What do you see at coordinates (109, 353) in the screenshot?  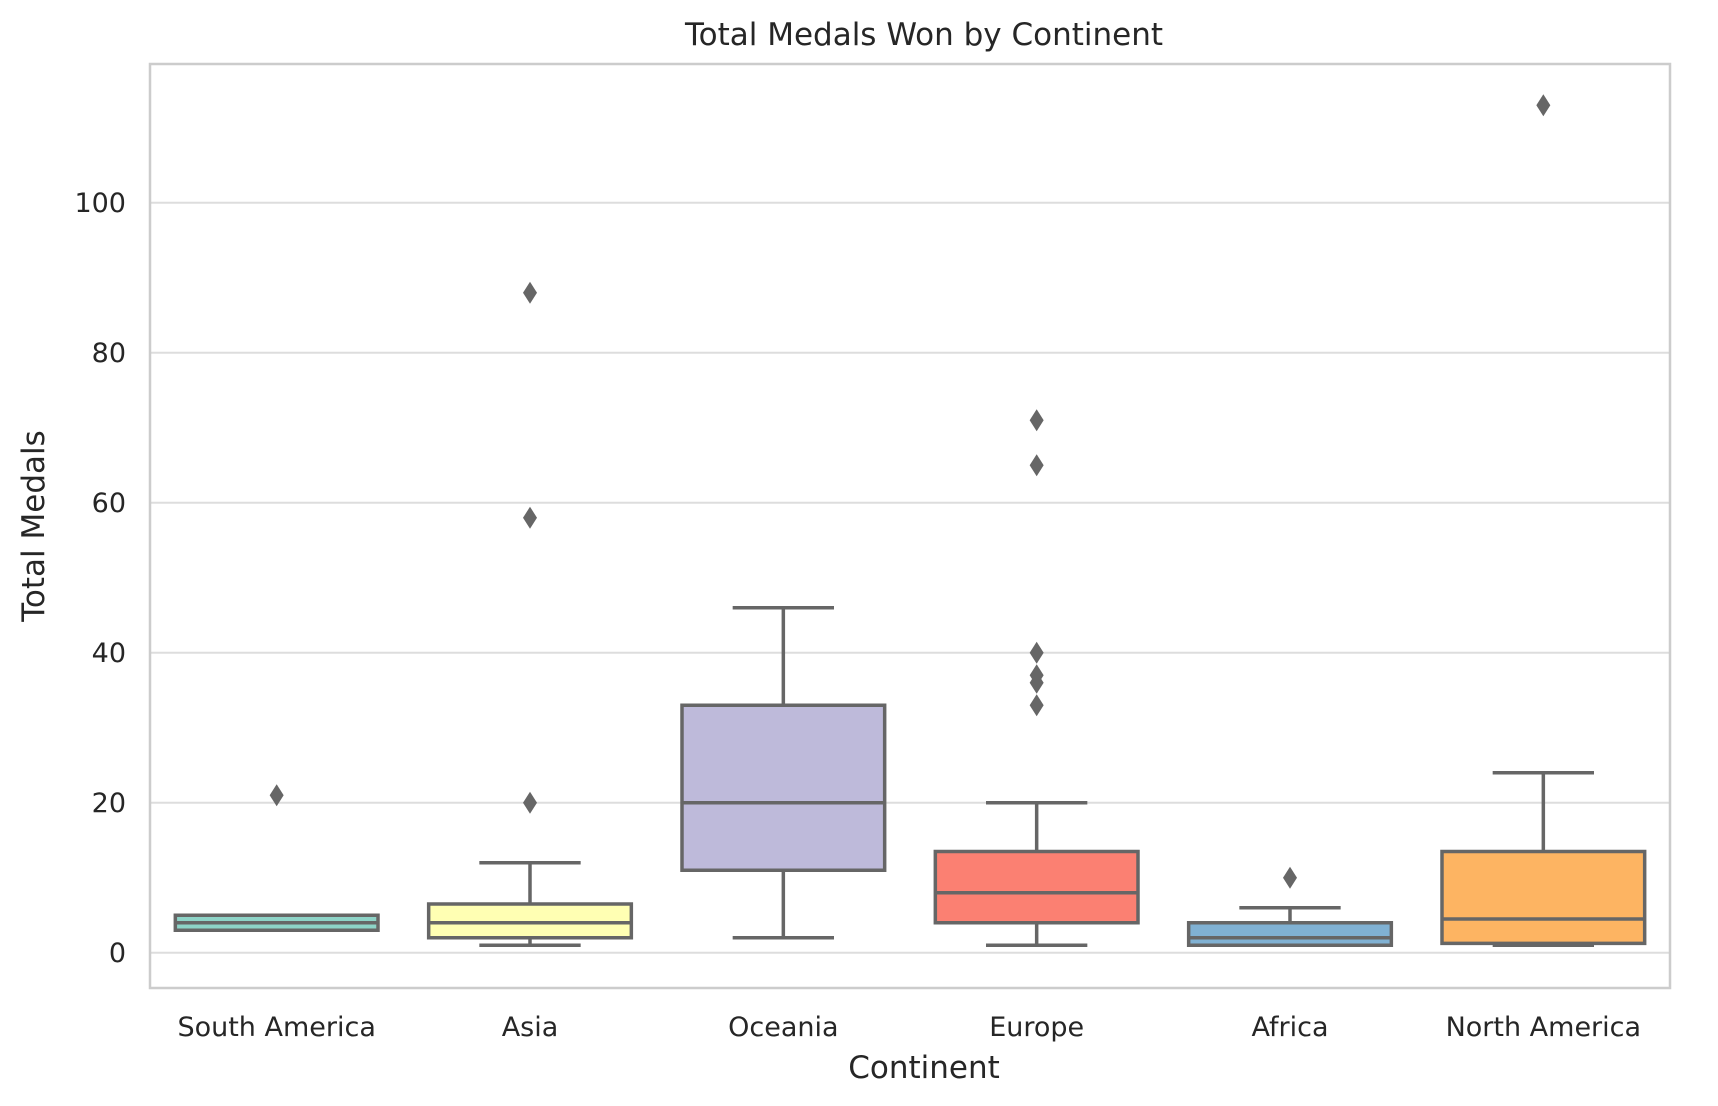 I see `y-tick-label: 80` at bounding box center [109, 353].